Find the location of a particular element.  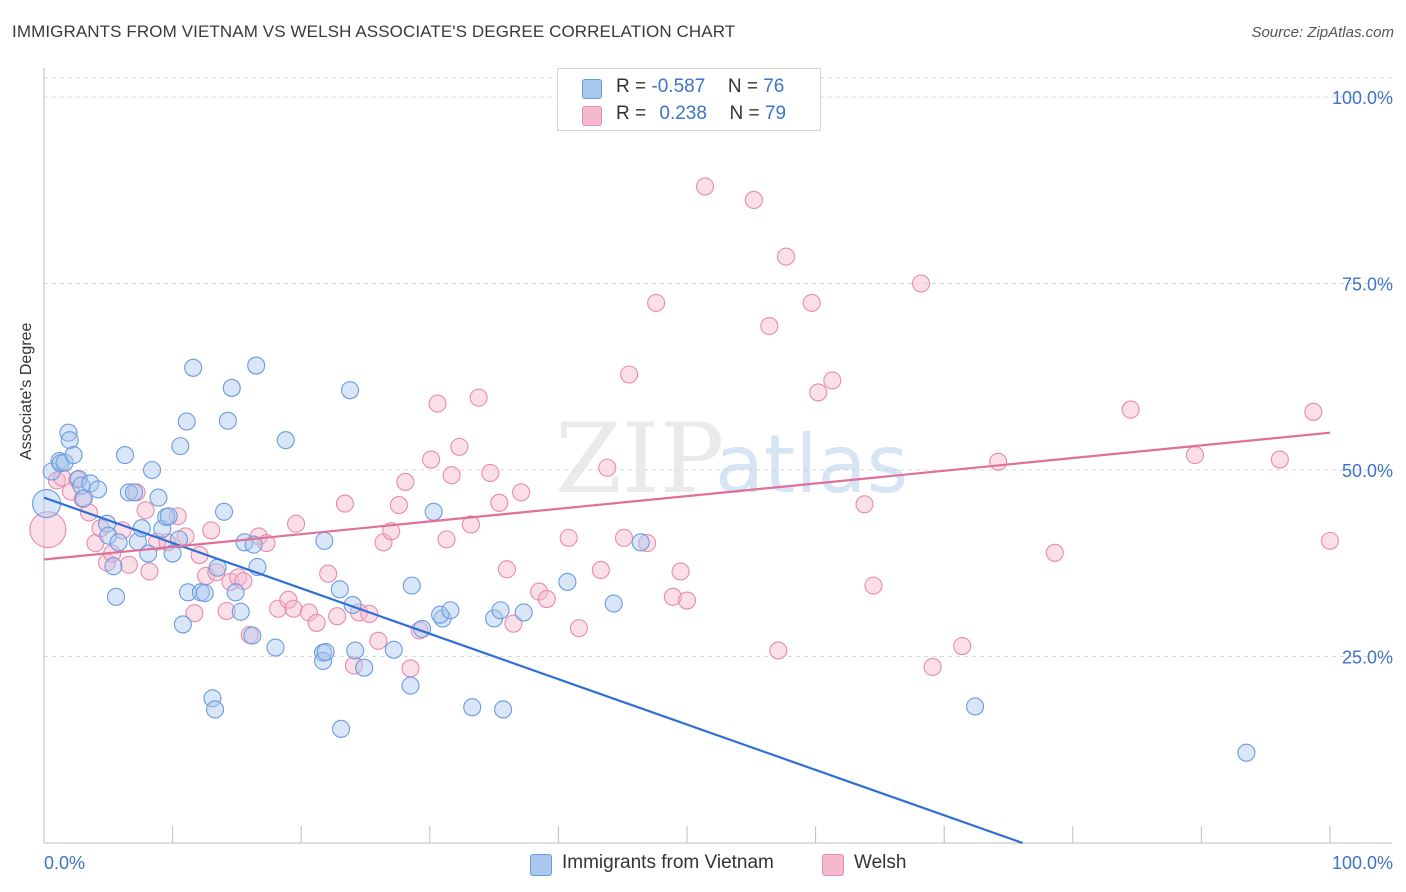

y-axis-label: Associate's Degree is located at coordinates (26, 391).